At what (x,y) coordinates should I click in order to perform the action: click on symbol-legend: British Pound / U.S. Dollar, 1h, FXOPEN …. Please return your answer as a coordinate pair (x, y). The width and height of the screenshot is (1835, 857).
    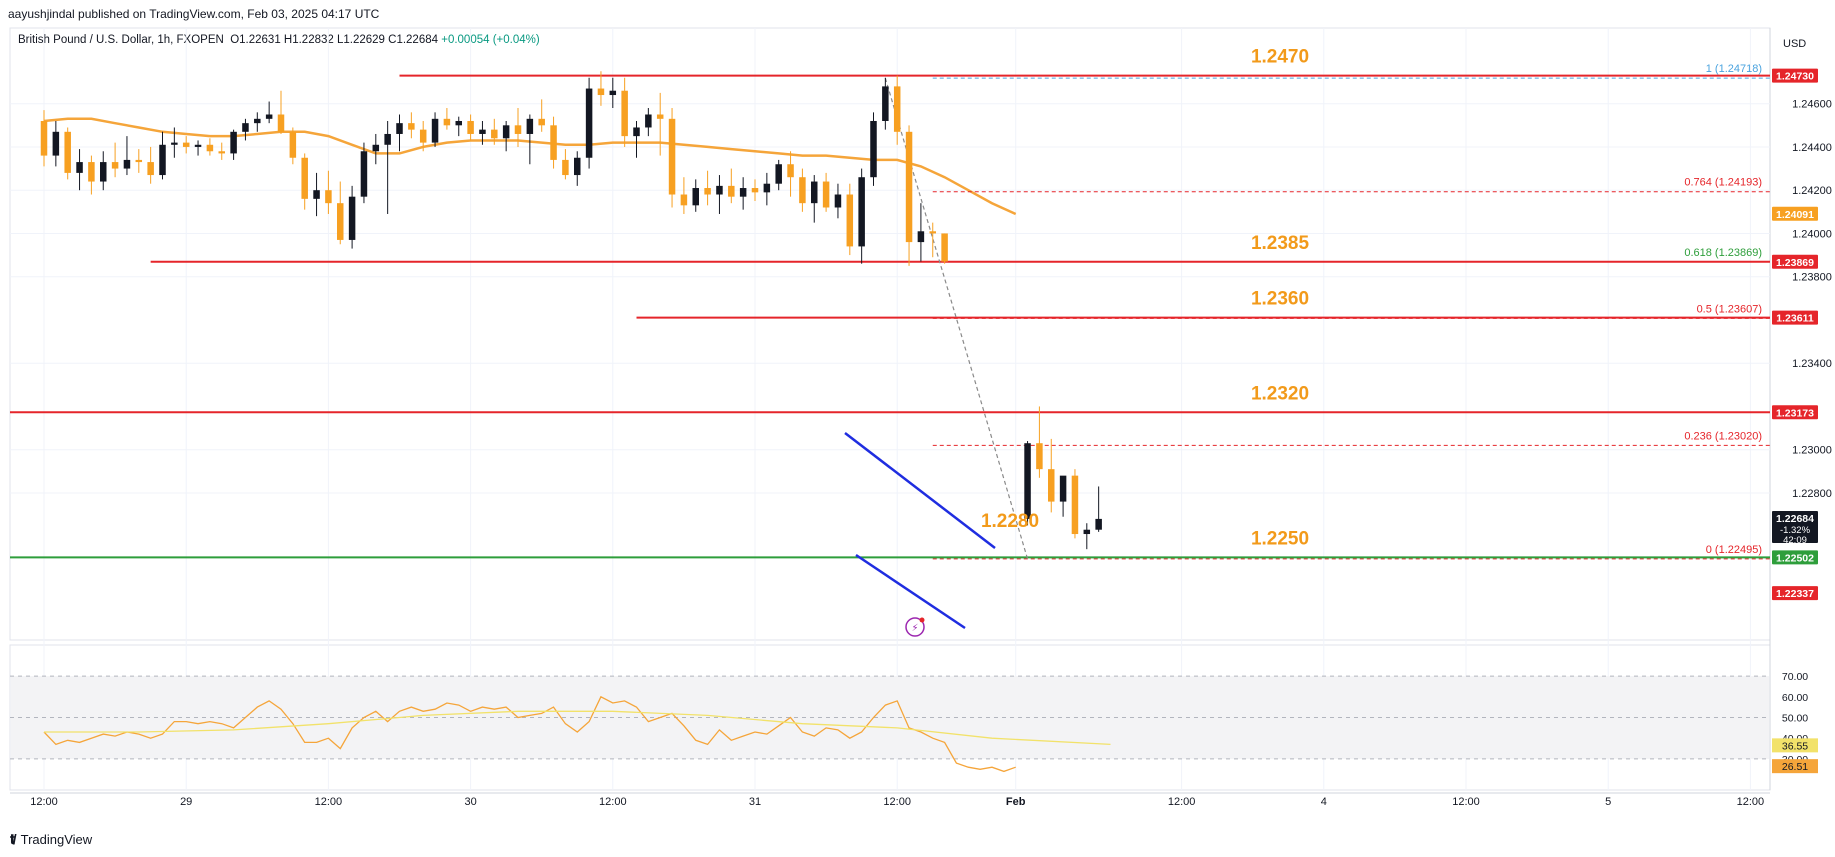
    Looking at the image, I should click on (279, 40).